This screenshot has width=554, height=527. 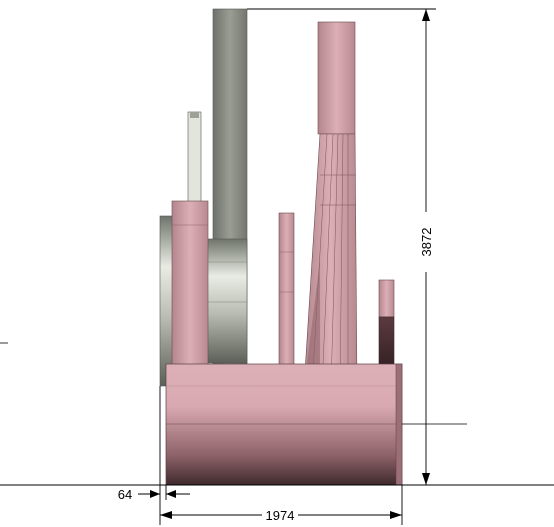 I want to click on width-dimension, so click(x=281, y=455).